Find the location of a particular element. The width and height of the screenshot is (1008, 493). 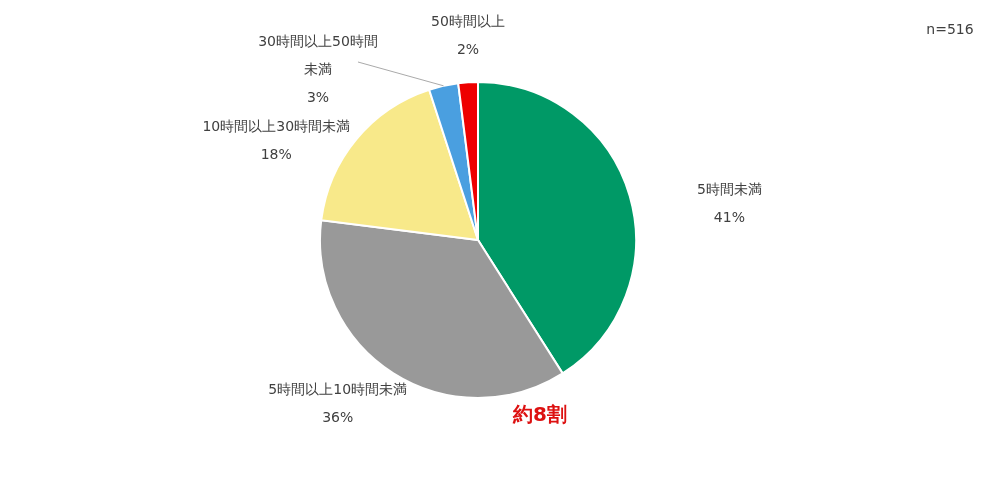

slice-label: 10時間以上30時間未満 is located at coordinates (276, 125).